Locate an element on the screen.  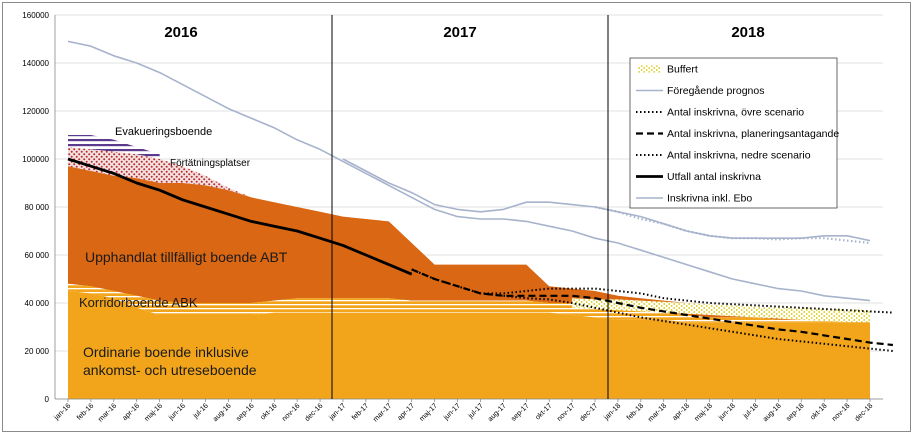
legend-label-5: Utfall antal inskrivna is located at coordinates (714, 177).